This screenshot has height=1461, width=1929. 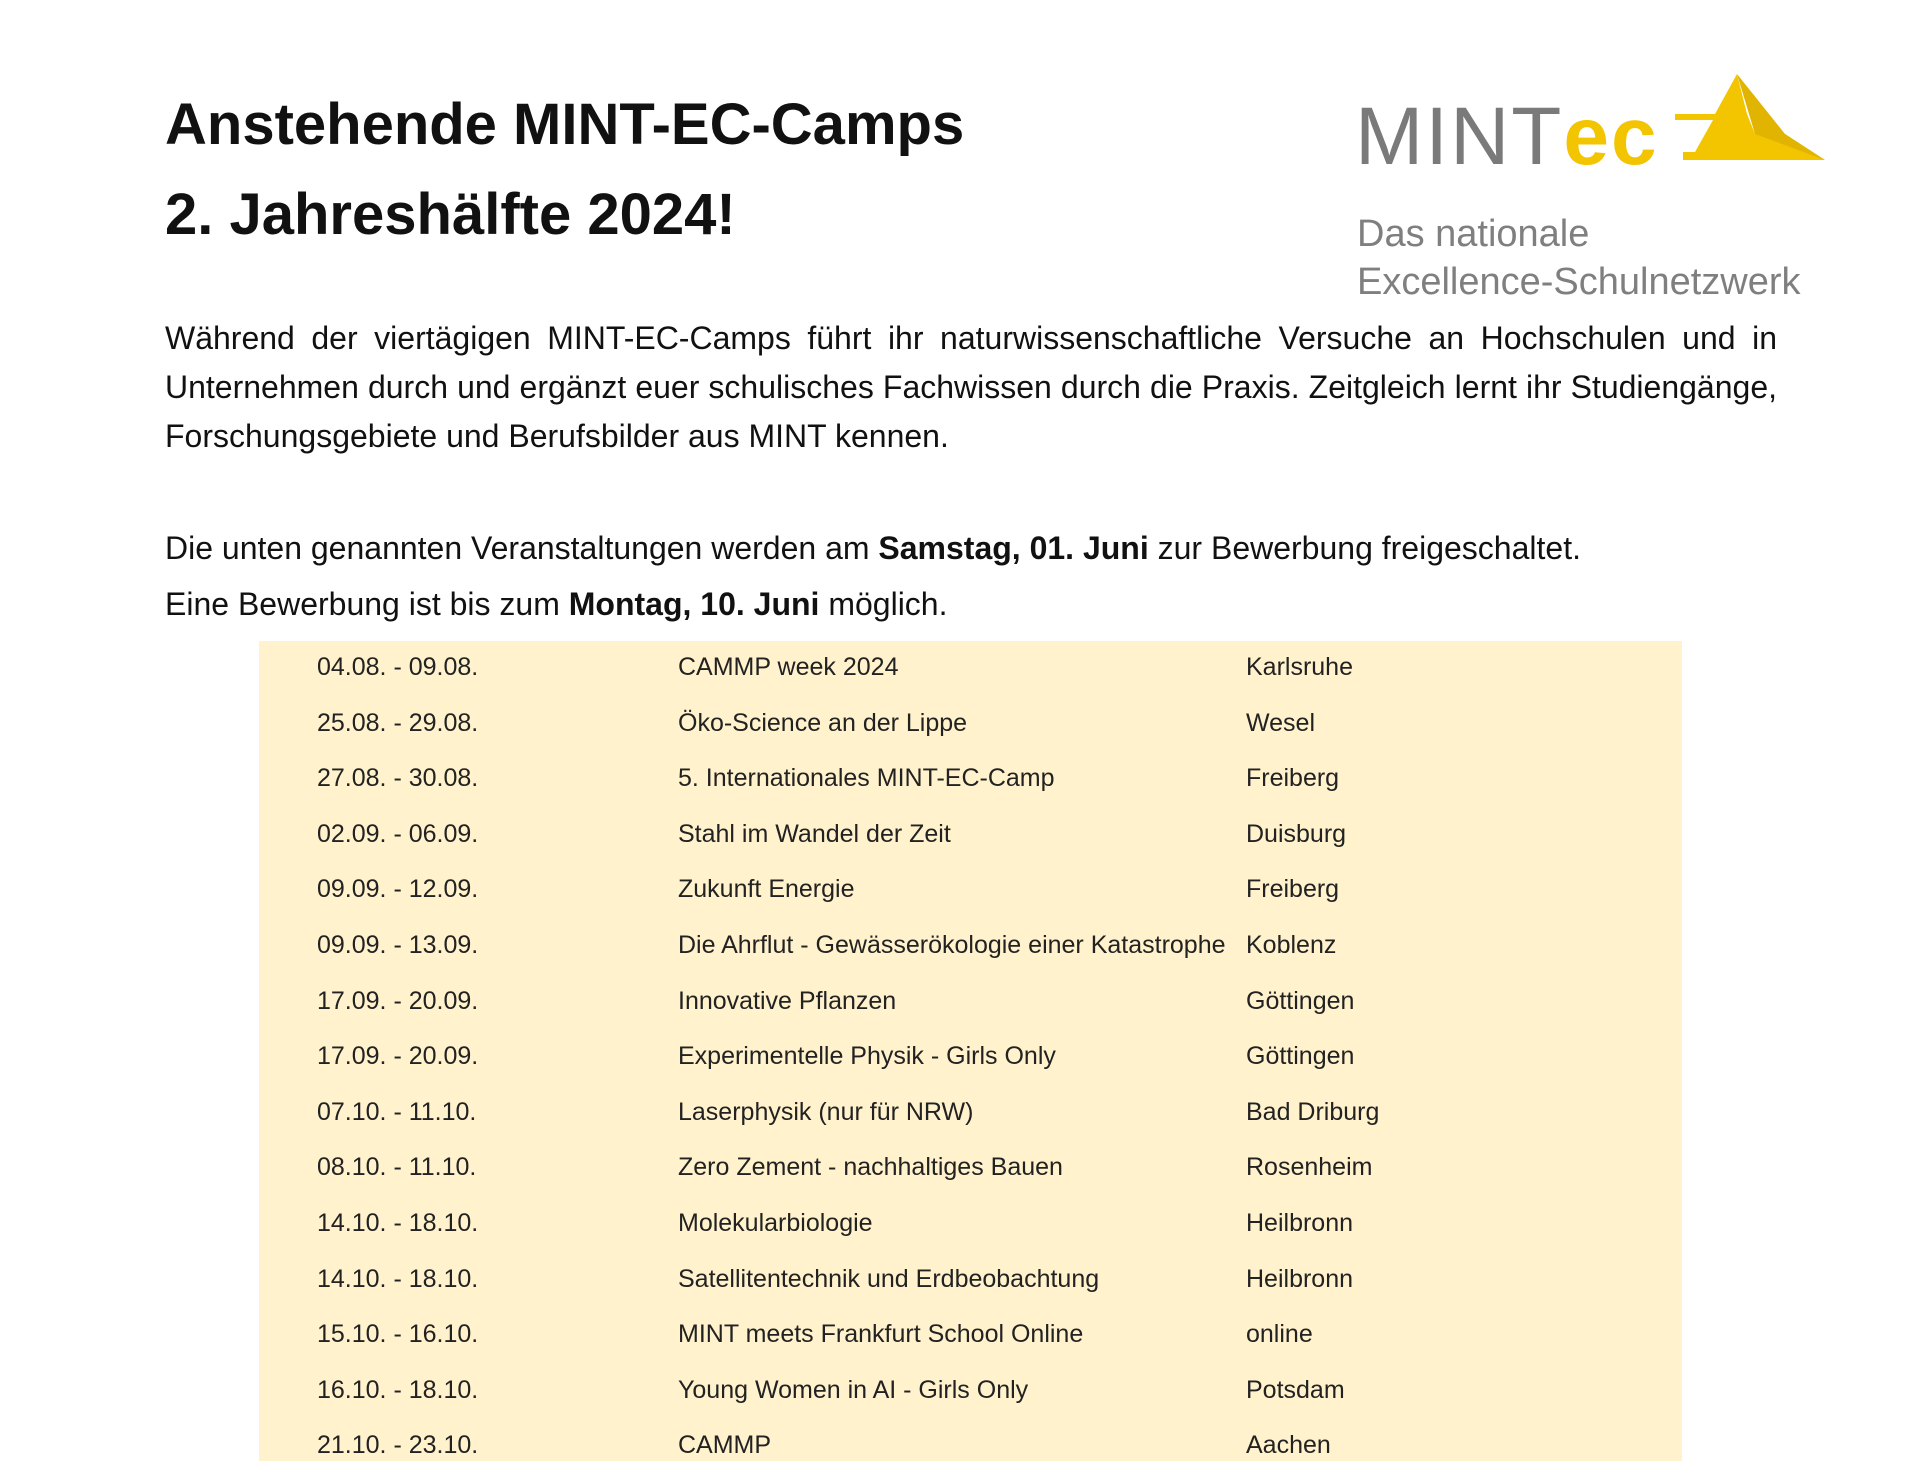 I want to click on date-cell: 02.09. - 06.09., so click(x=398, y=833).